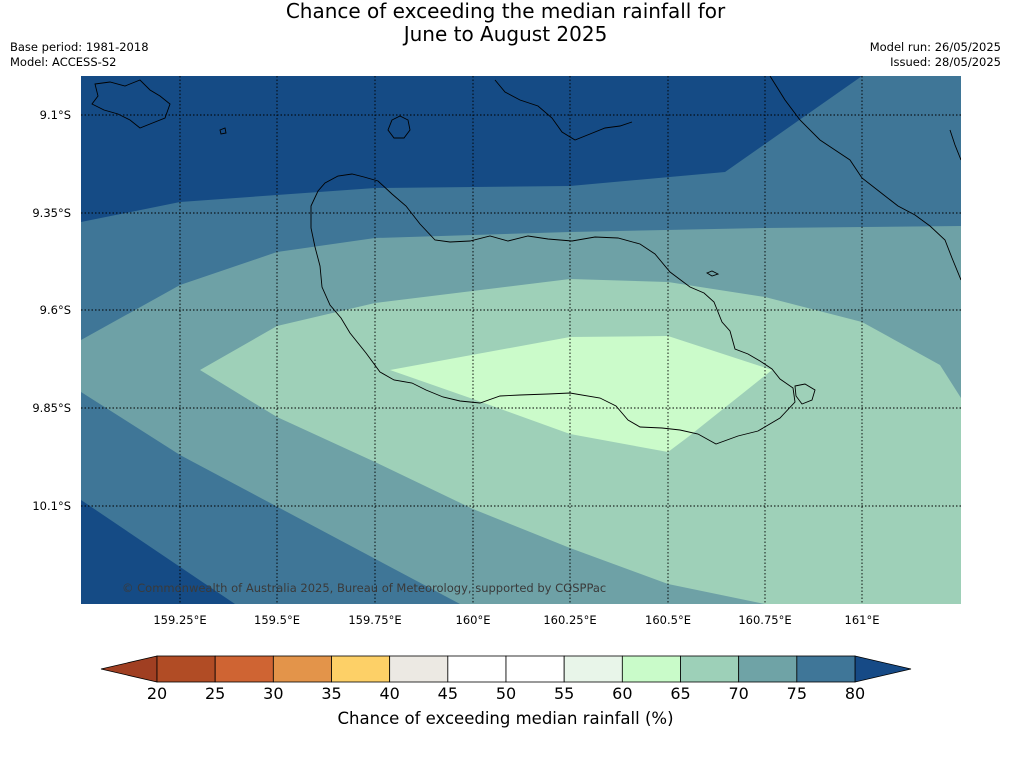 Image resolution: width=1011 pixels, height=758 pixels. Describe the element at coordinates (680, 693) in the screenshot. I see `colorbar-tick-label: 65` at that location.